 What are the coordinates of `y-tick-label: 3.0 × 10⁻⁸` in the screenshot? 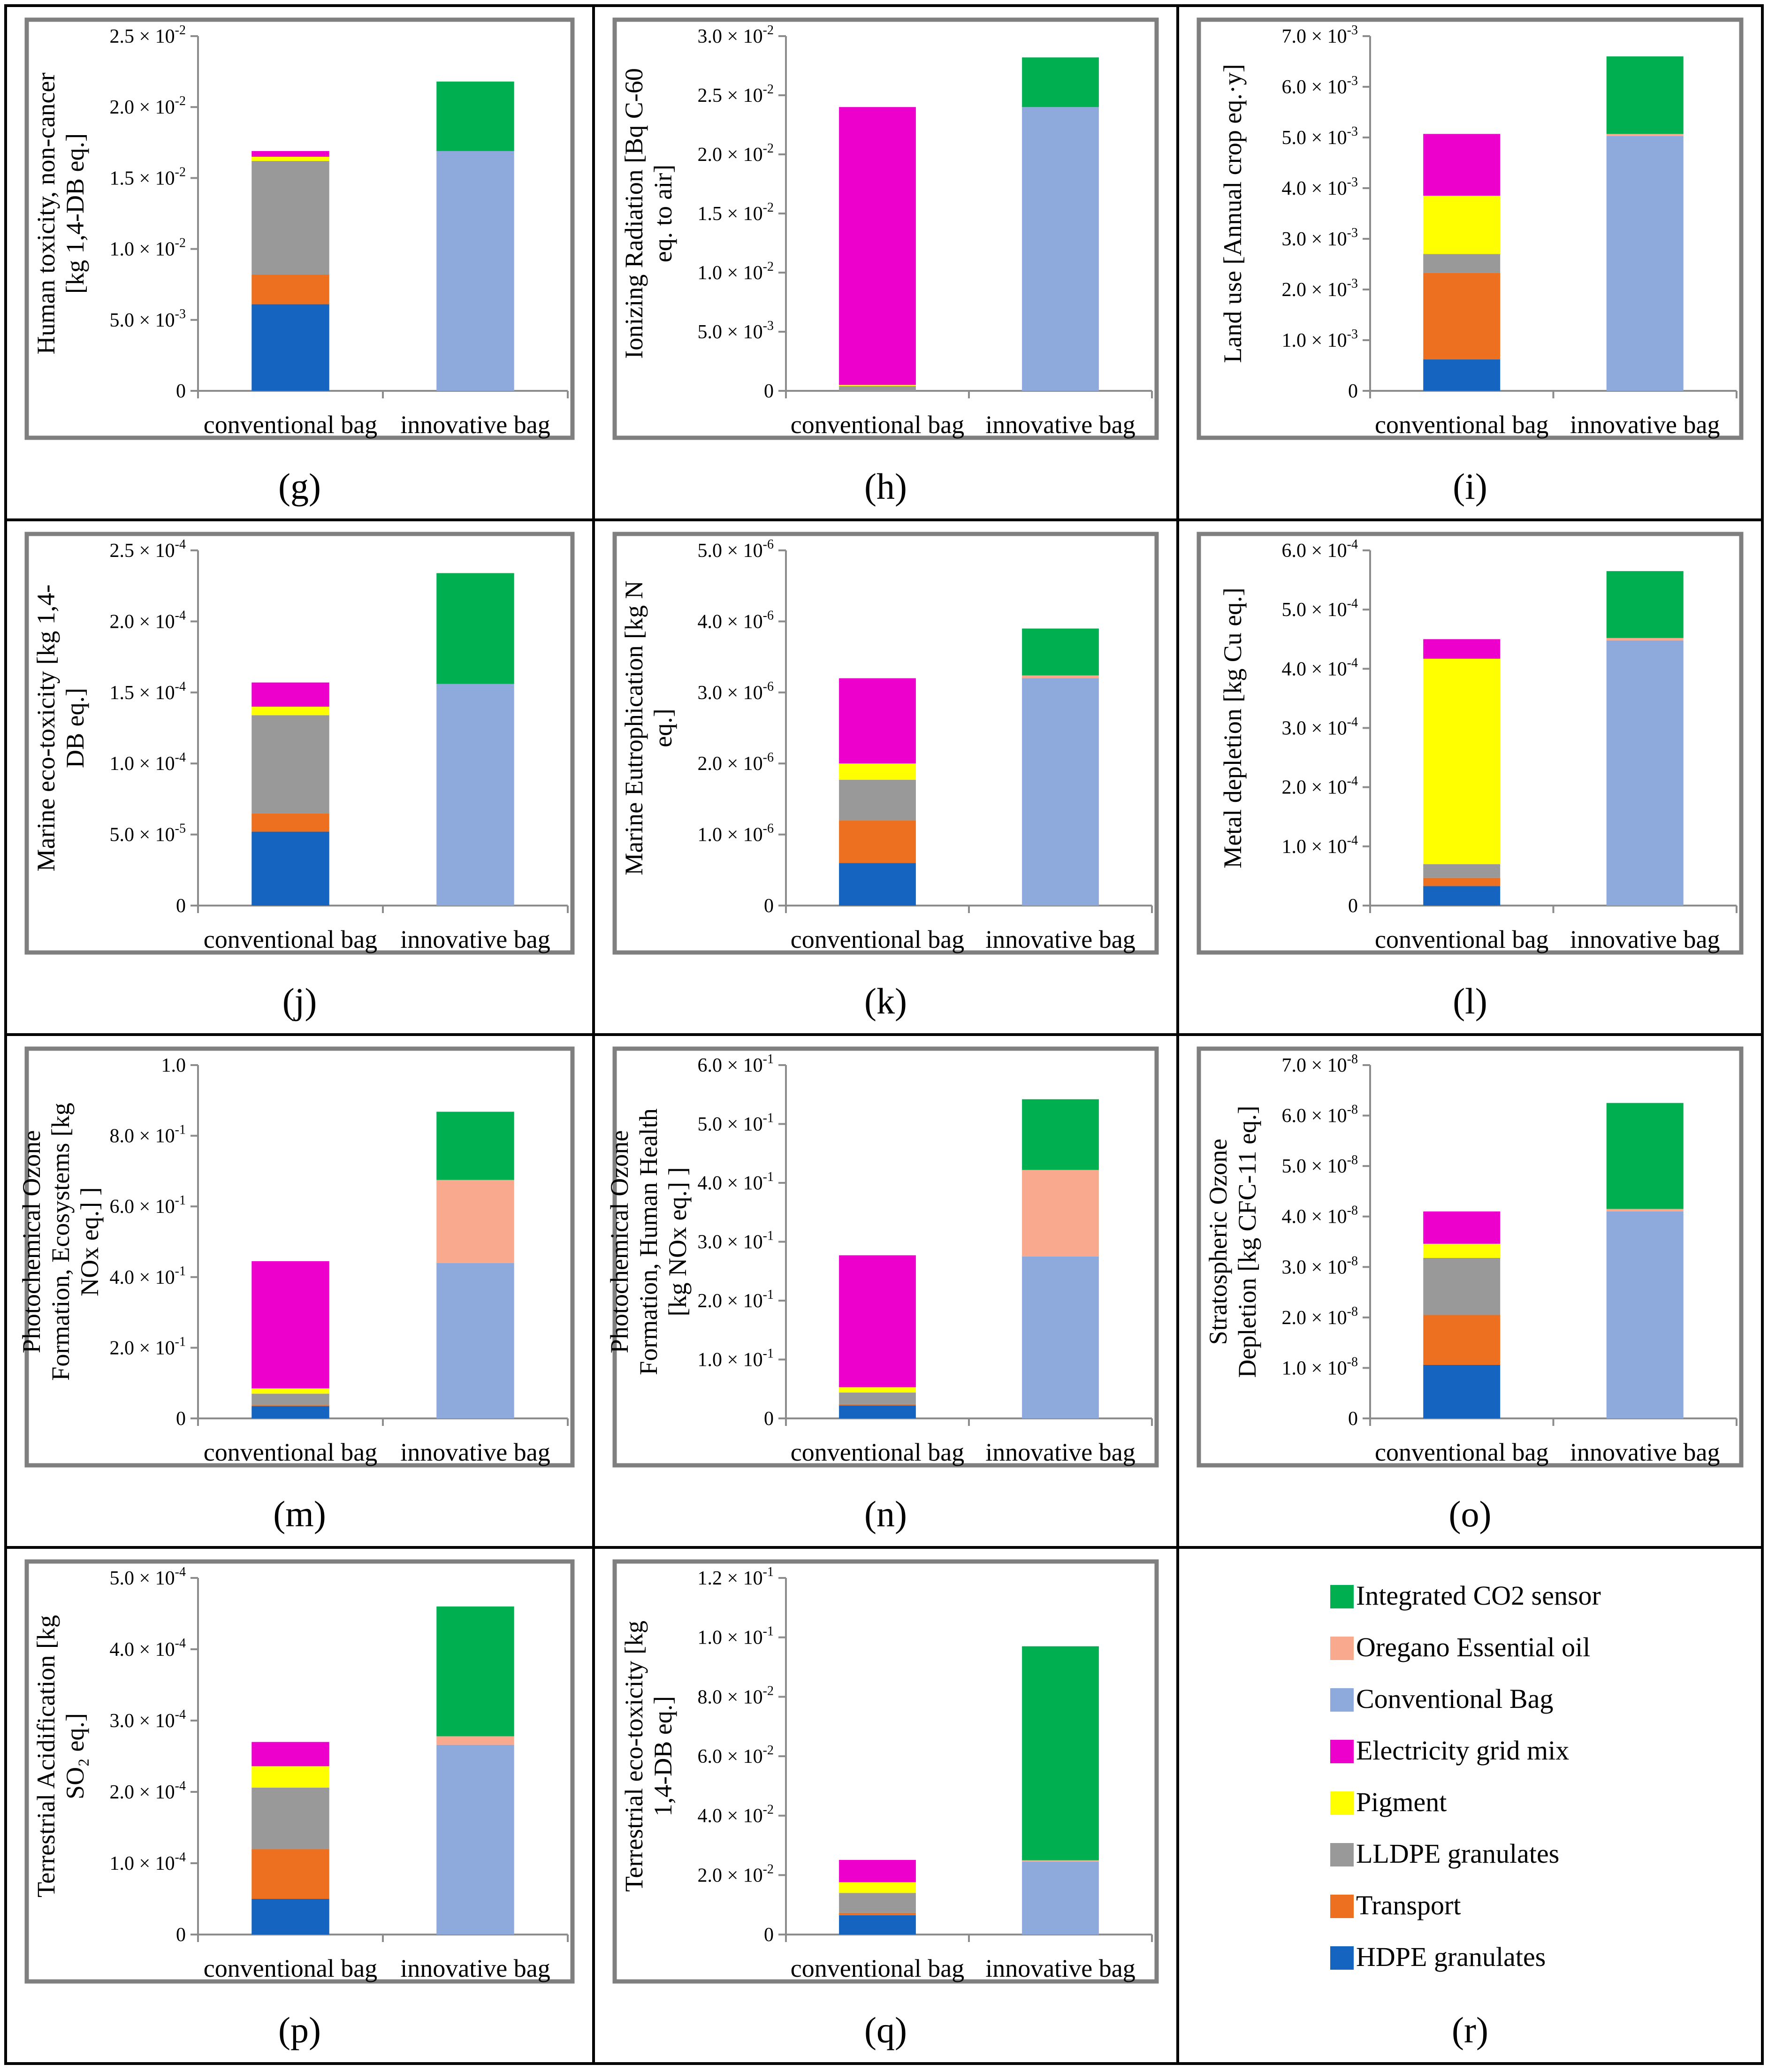 It's located at (1319, 1266).